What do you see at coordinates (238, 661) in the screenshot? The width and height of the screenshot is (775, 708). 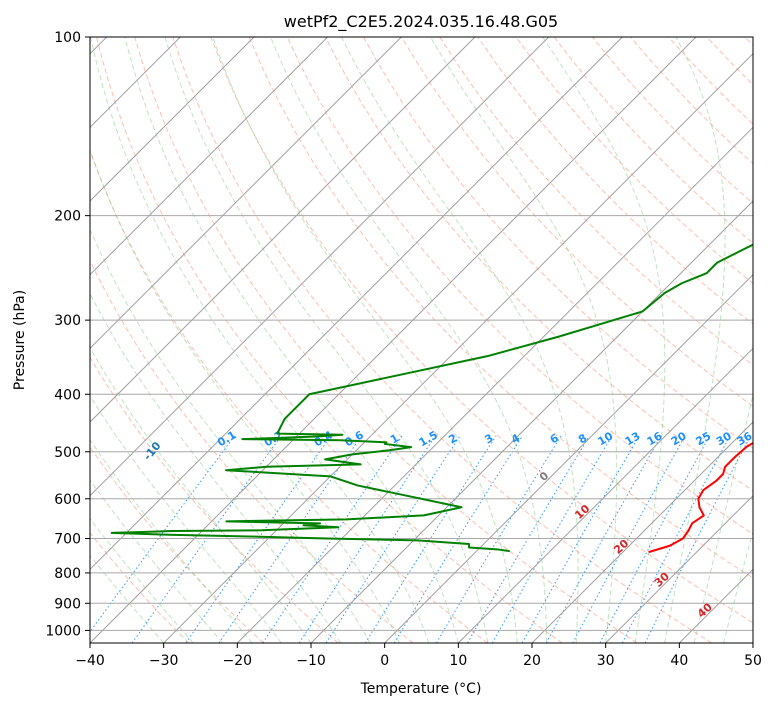 I see `x-tick-label: −20` at bounding box center [238, 661].